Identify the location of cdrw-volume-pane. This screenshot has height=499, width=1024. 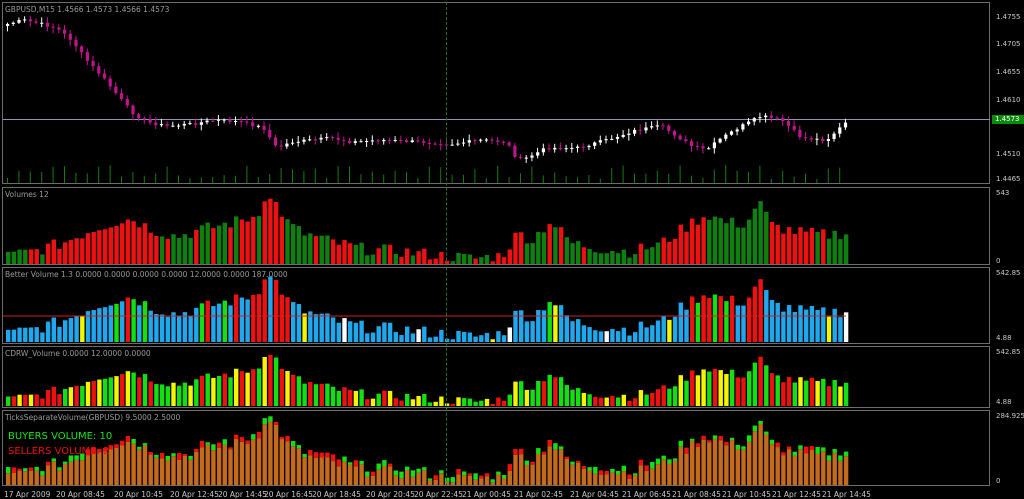
(512, 377).